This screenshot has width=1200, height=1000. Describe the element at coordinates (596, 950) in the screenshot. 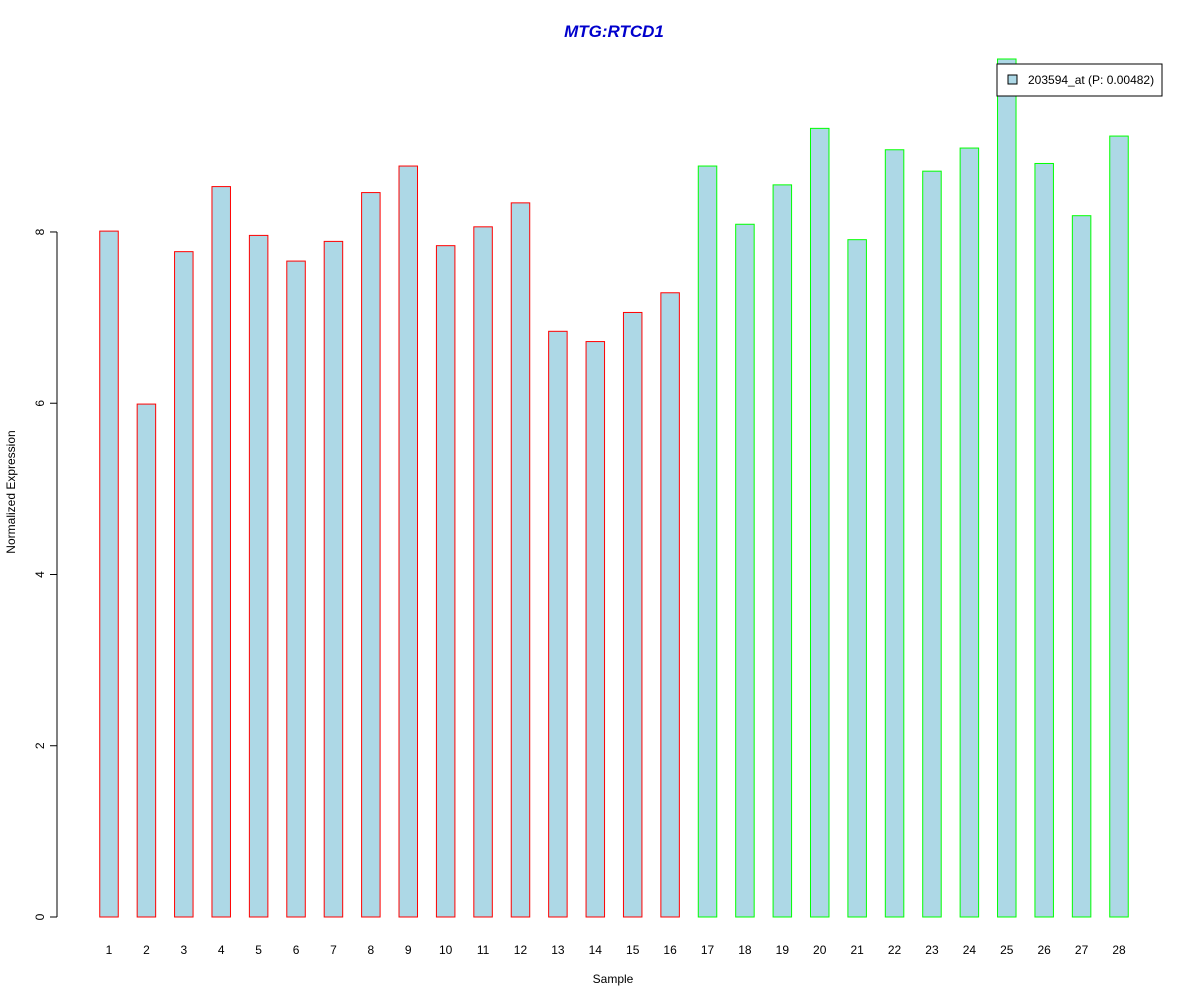

I see `x-tick-label: 14` at that location.